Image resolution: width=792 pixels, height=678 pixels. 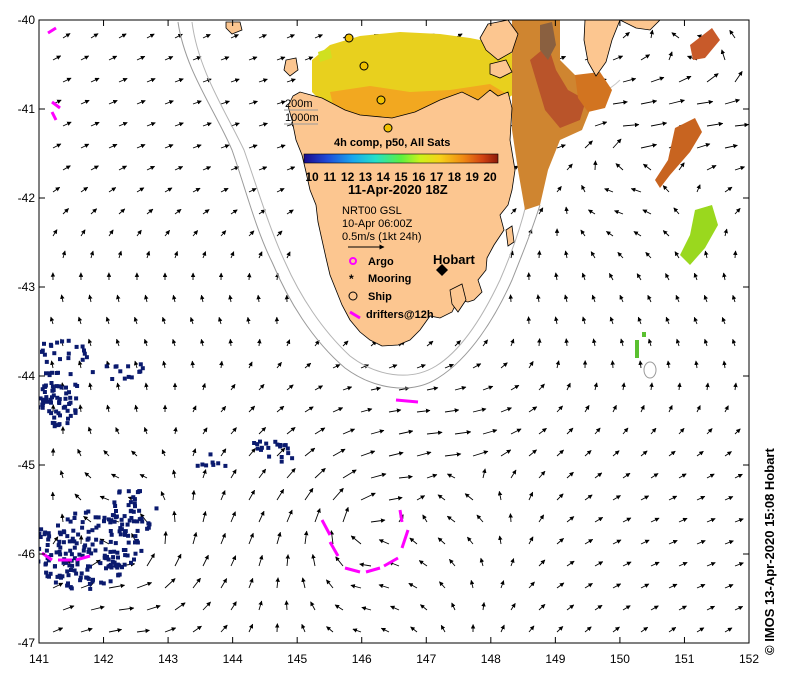 I want to click on flinders-island, so click(x=499, y=40).